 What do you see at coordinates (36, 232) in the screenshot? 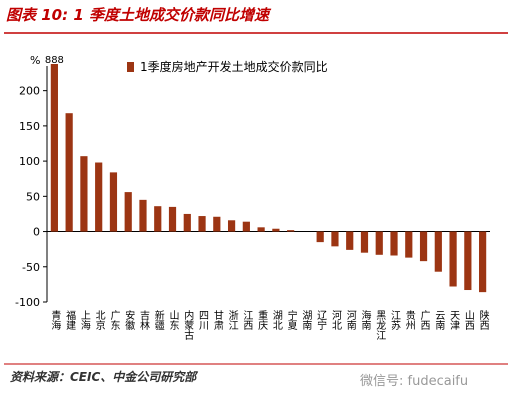
I see `y-tick-label: 0` at bounding box center [36, 232].